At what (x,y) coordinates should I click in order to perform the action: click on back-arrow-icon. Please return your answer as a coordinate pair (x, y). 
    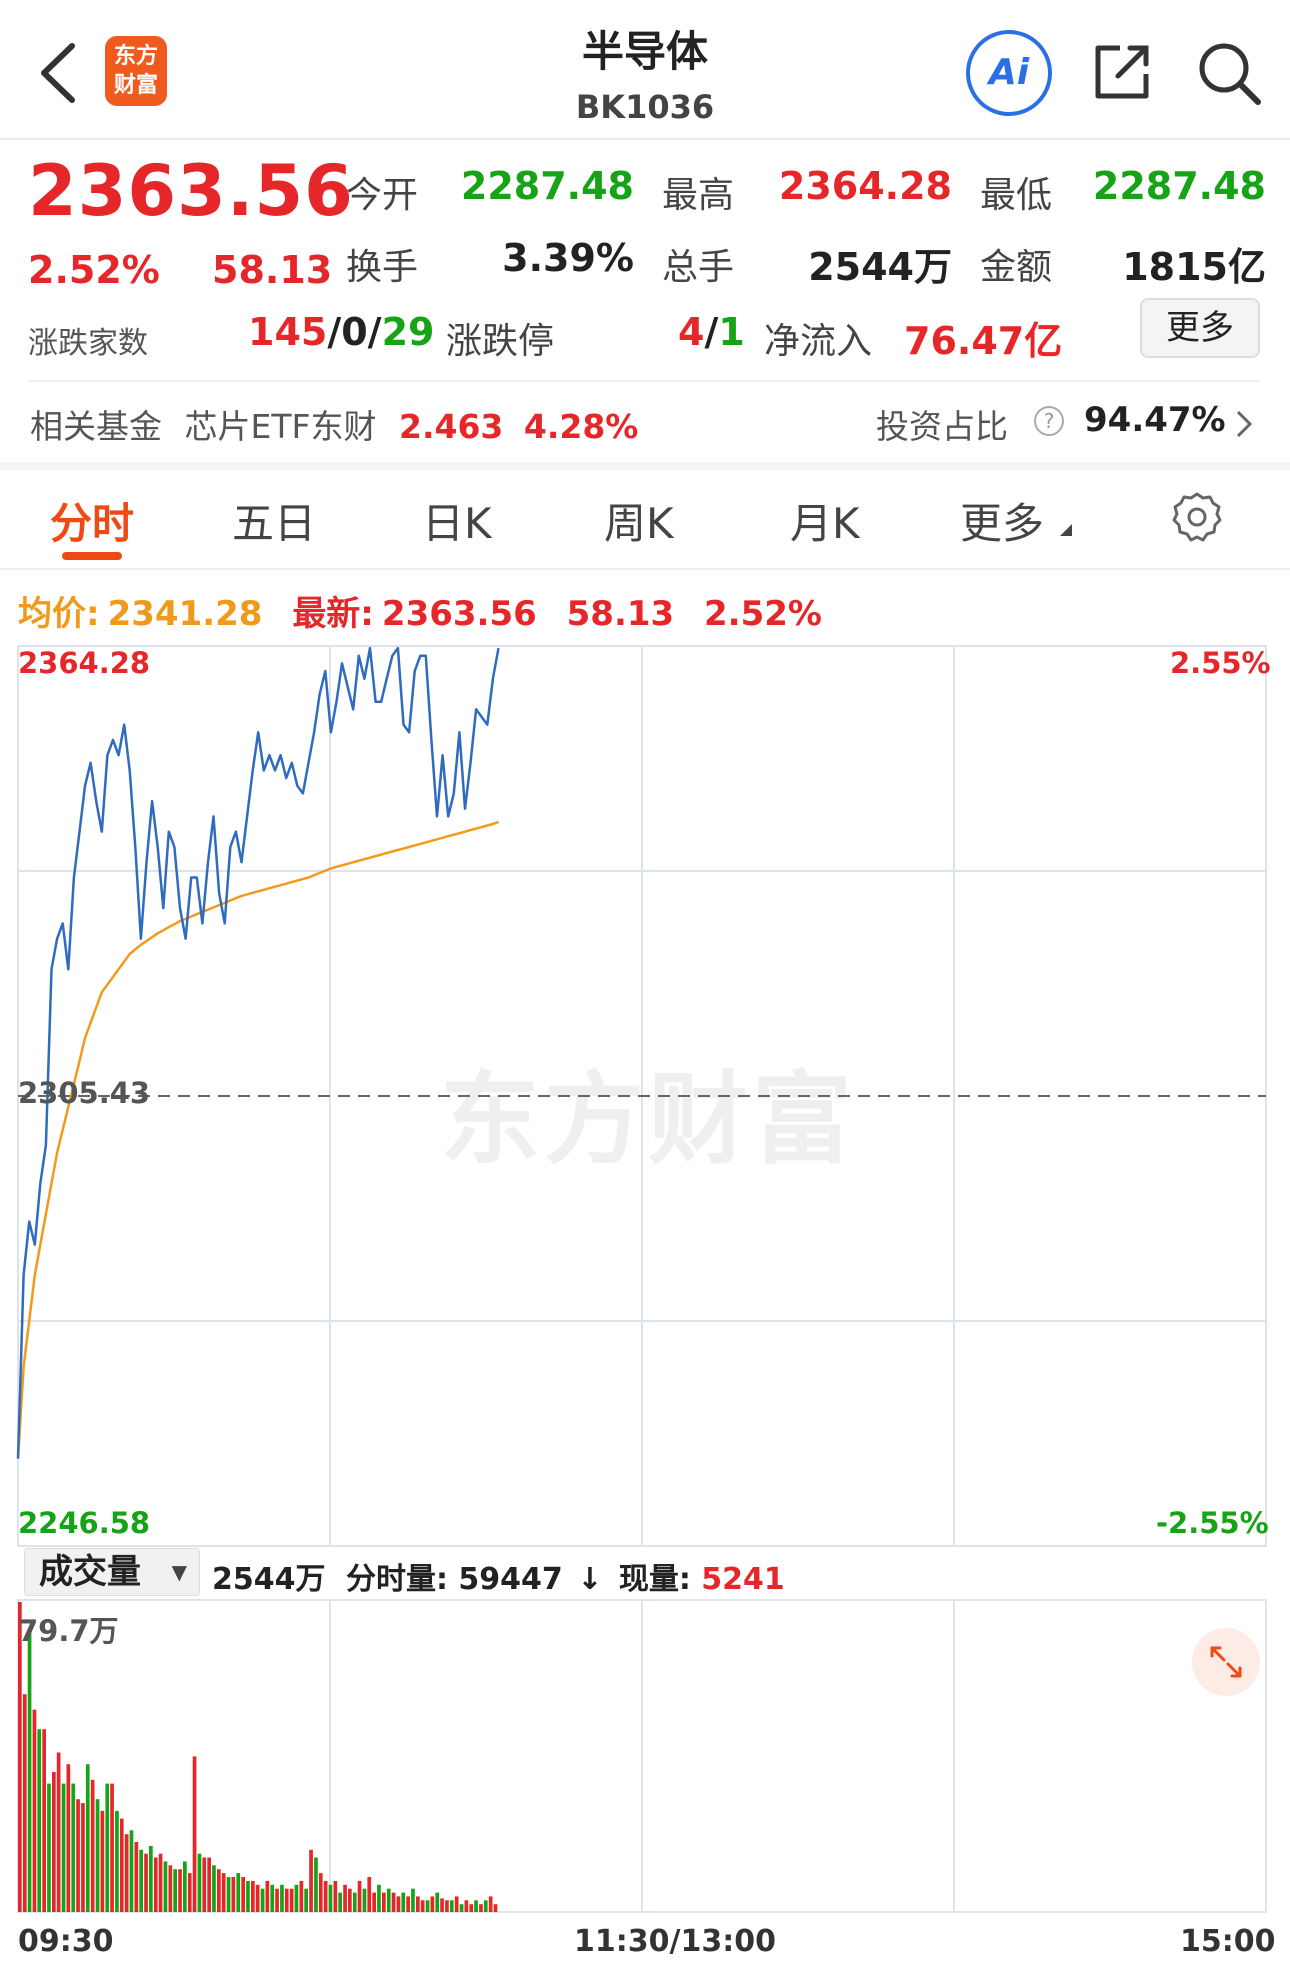
    Looking at the image, I should click on (60, 73).